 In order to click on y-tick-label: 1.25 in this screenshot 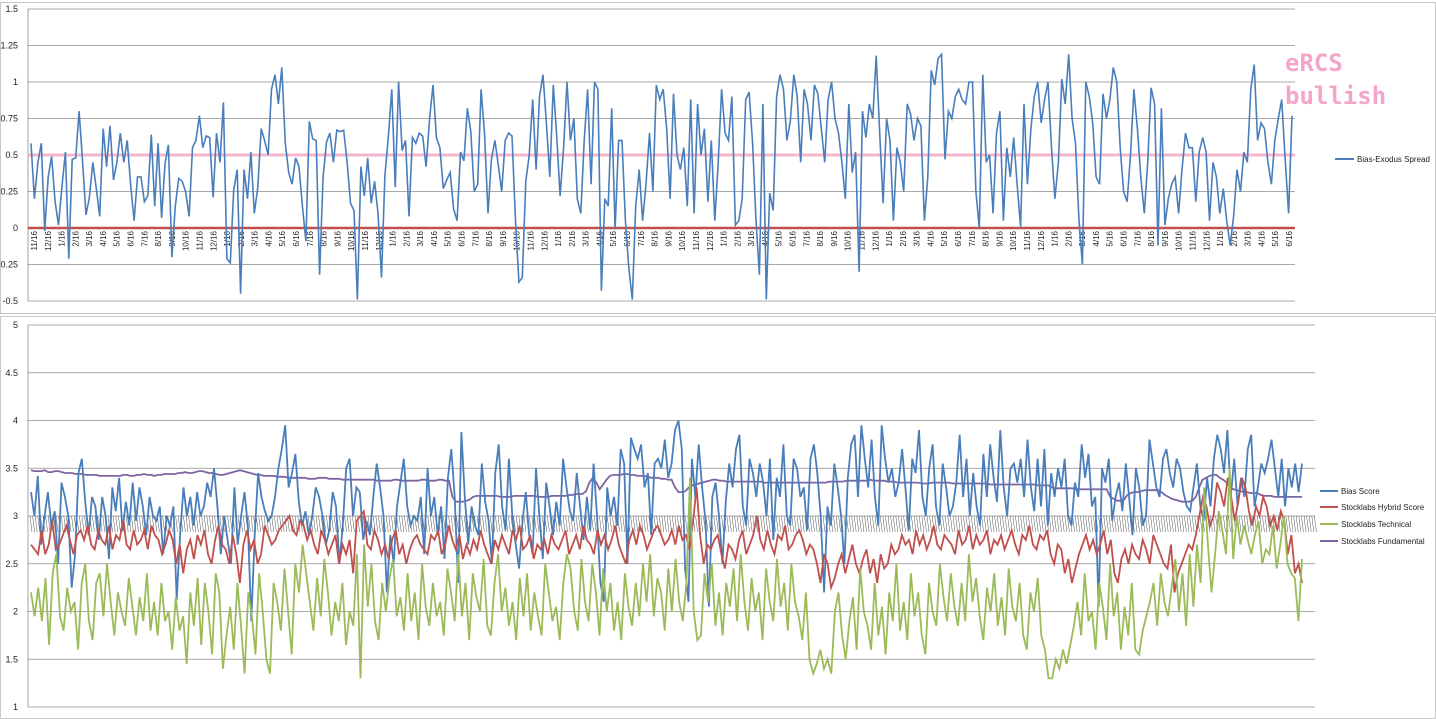, I will do `click(9, 46)`.